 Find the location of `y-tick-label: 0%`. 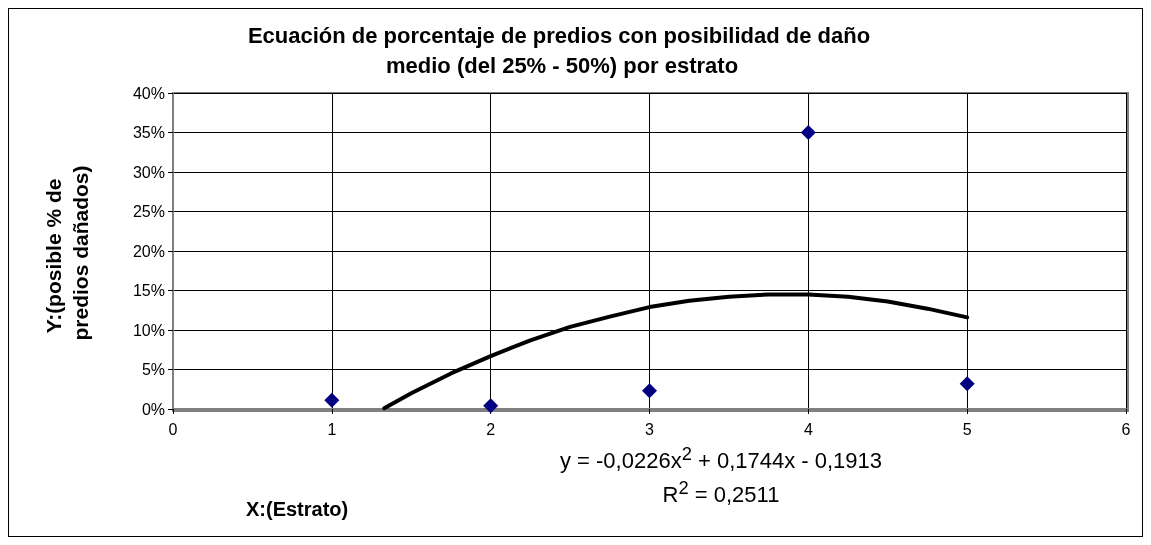

y-tick-label: 0% is located at coordinates (153, 409).